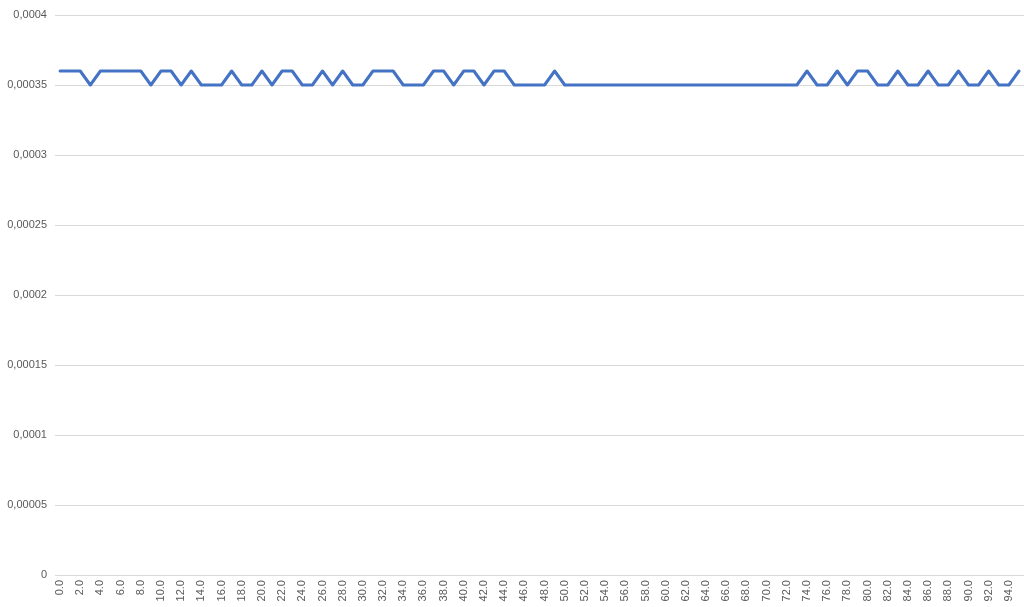  What do you see at coordinates (27, 504) in the screenshot?
I see `y-tick-label: 0,00005` at bounding box center [27, 504].